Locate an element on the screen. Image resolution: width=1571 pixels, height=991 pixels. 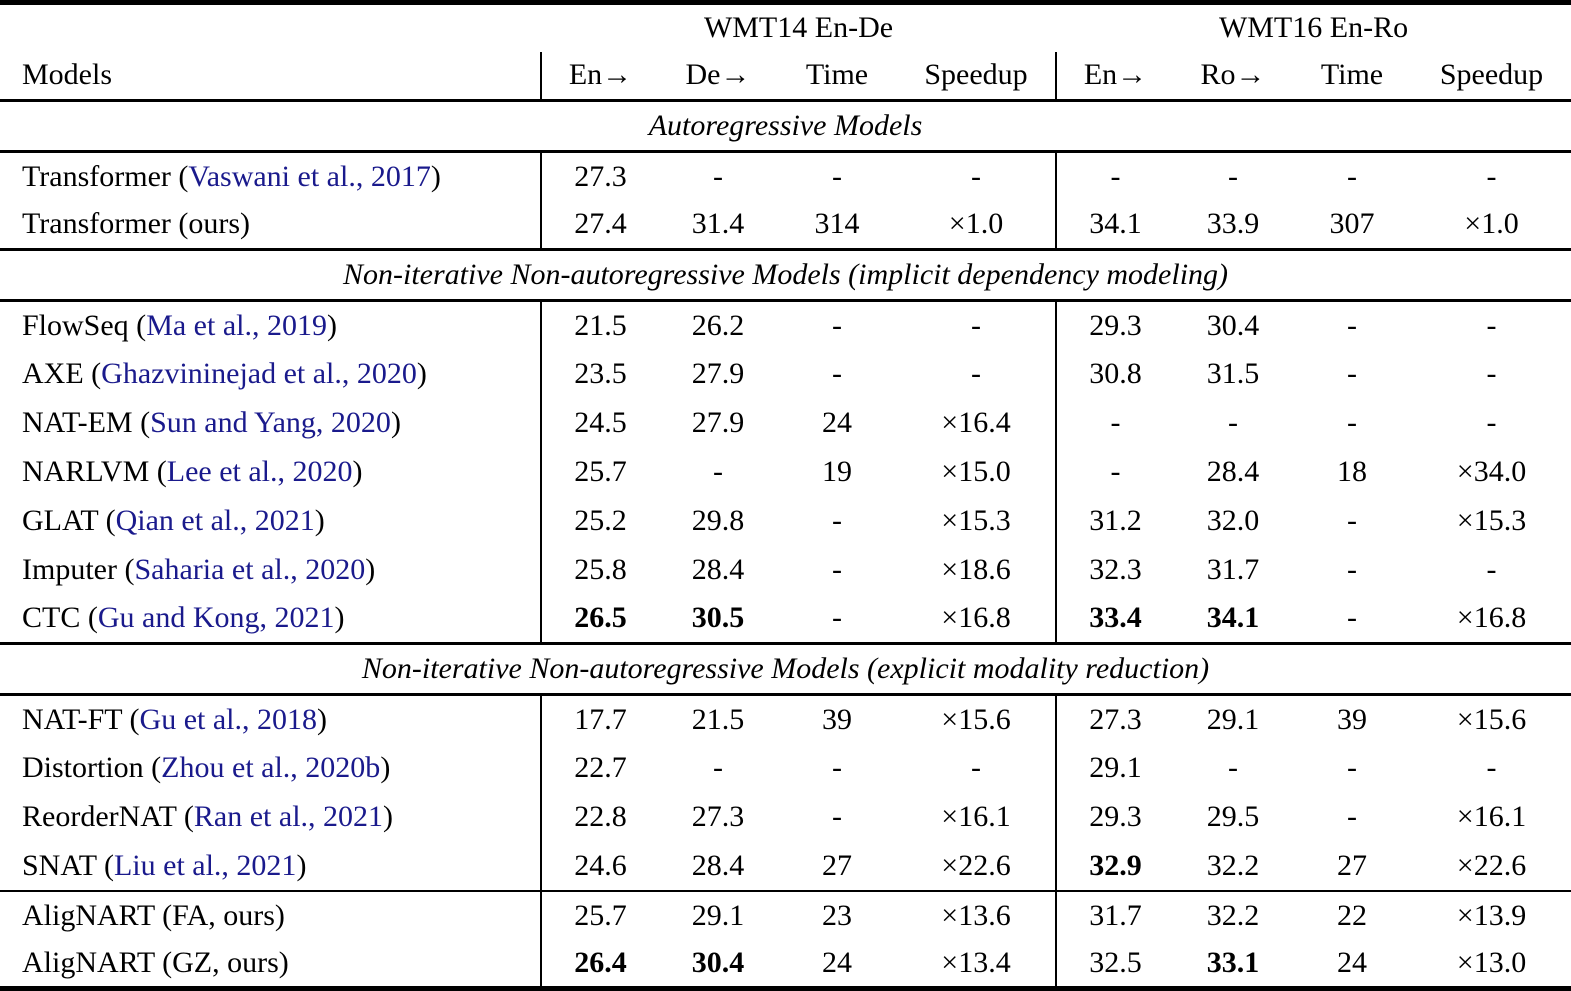
cell-enro-1: 33.9 is located at coordinates (1233, 224).